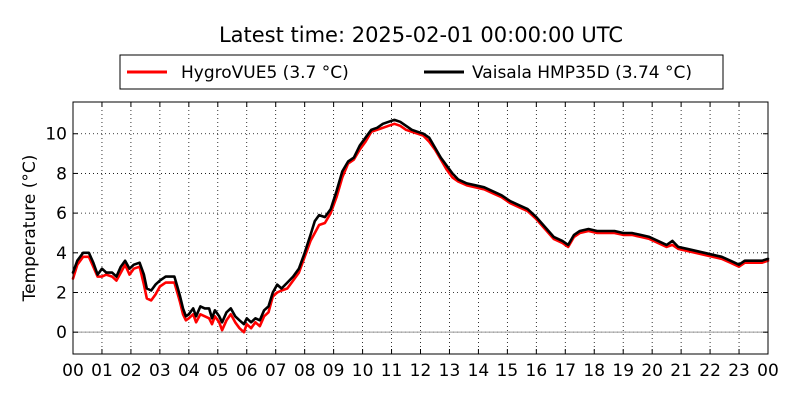 This screenshot has height=400, width=800. Describe the element at coordinates (305, 371) in the screenshot. I see `x-tick-label: 08` at that location.